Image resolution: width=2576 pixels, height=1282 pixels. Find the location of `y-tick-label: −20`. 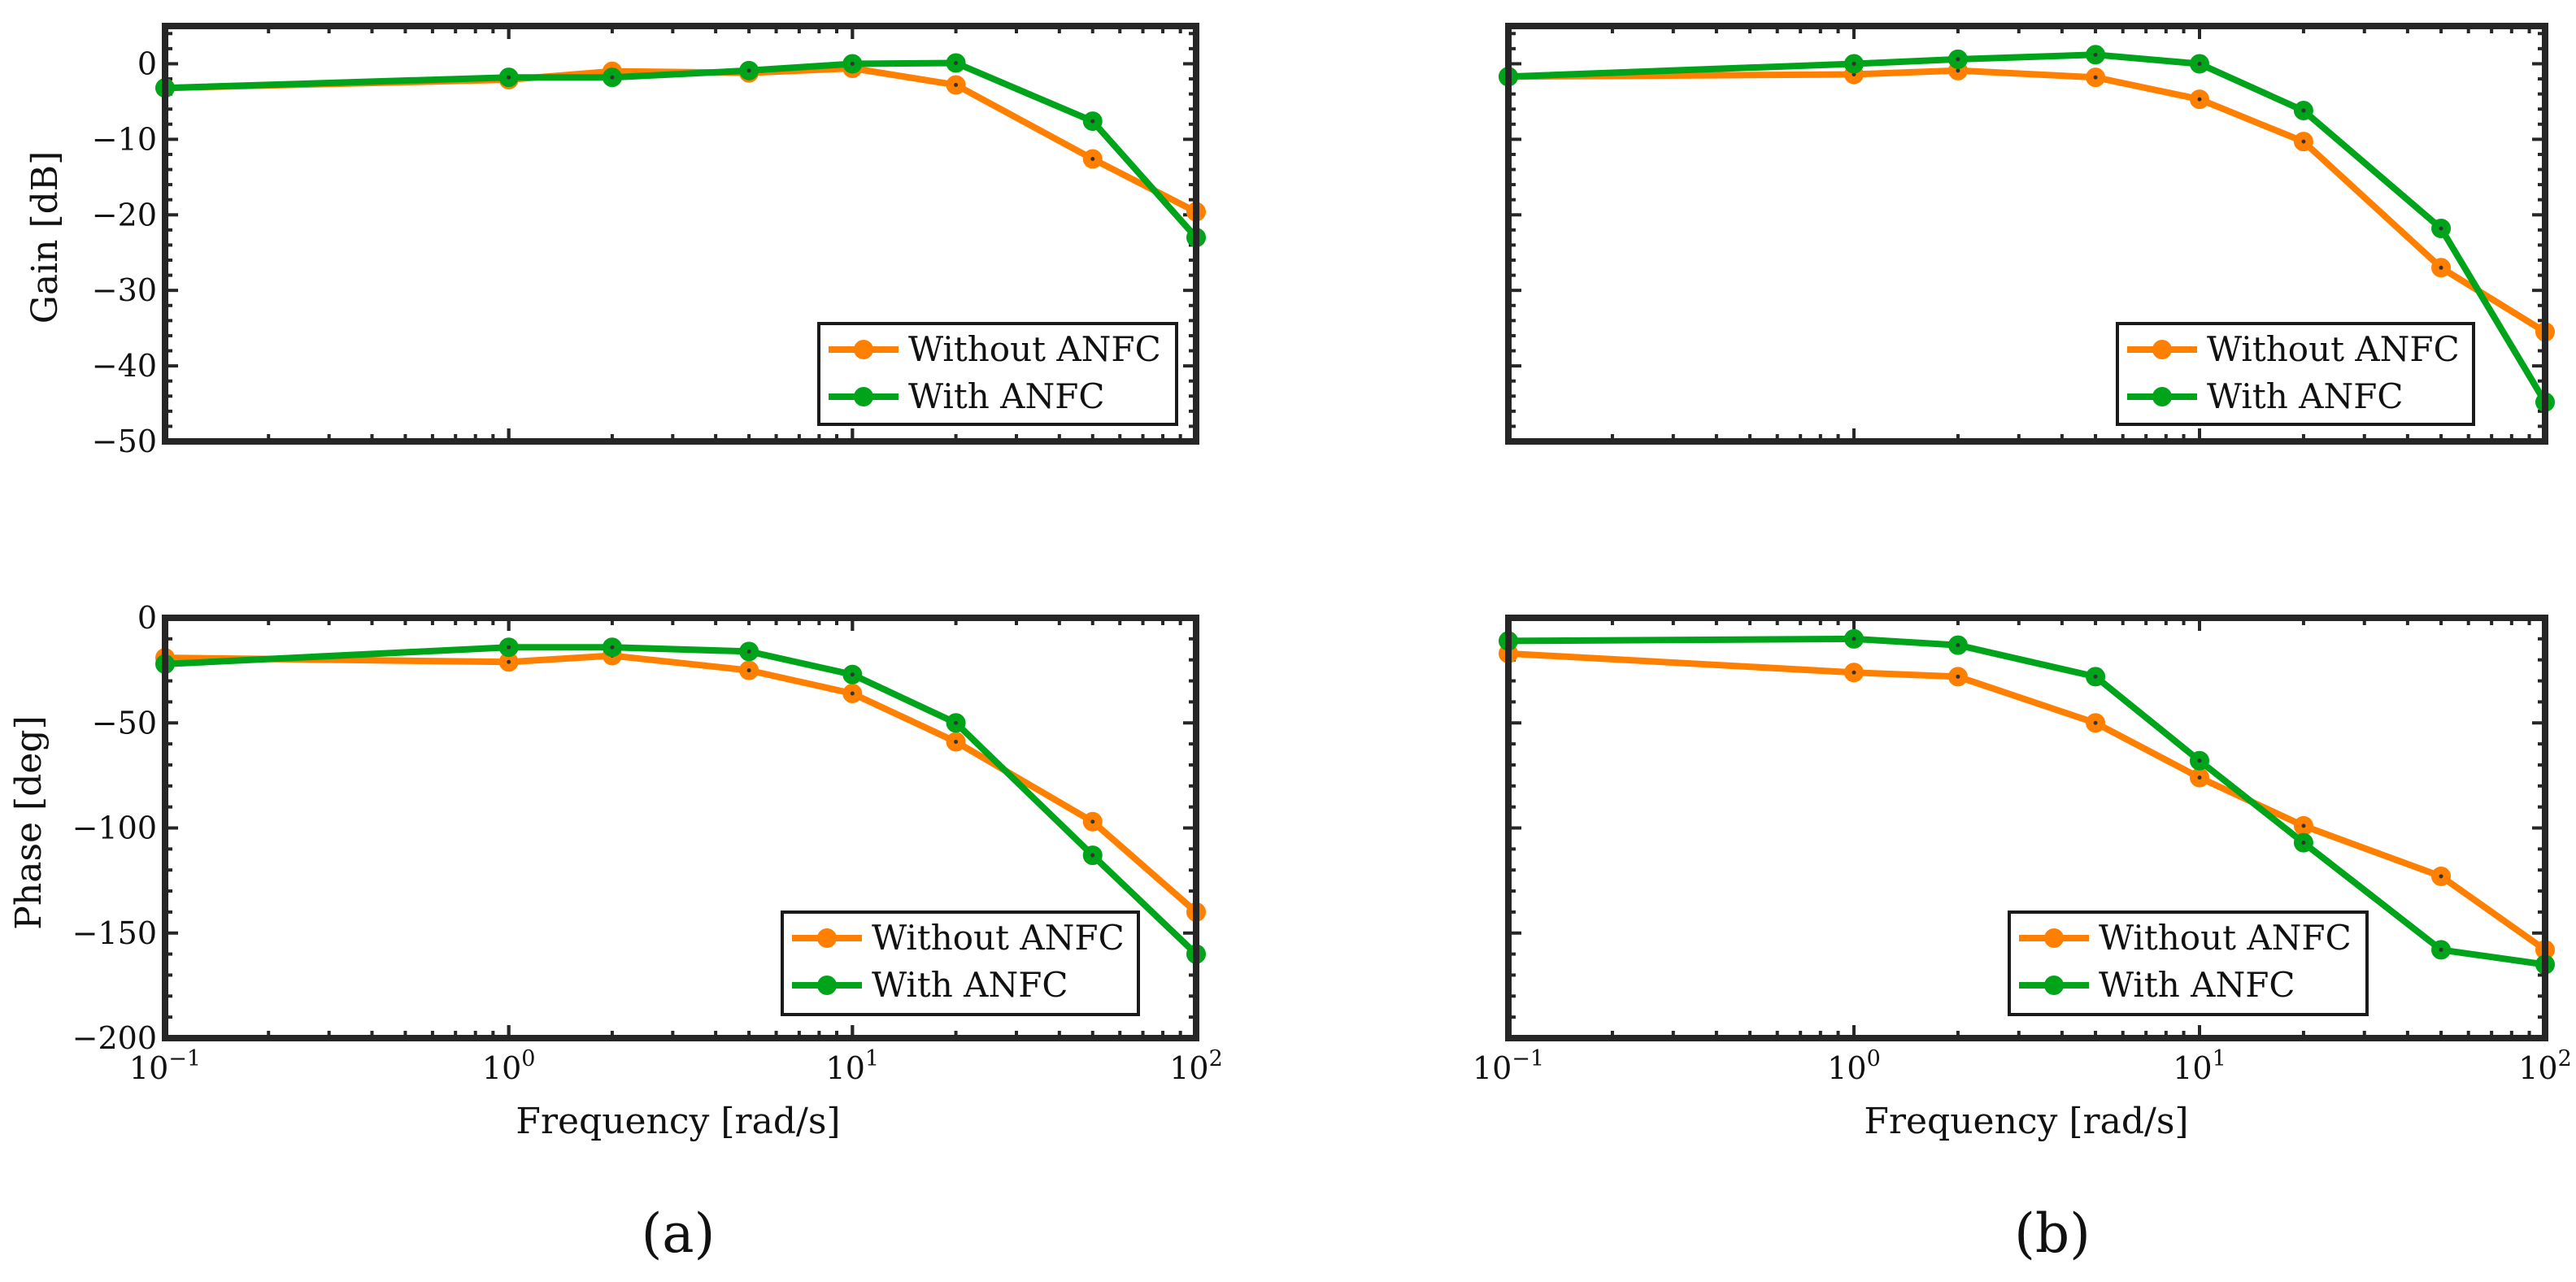

y-tick-label: −20 is located at coordinates (124, 215).